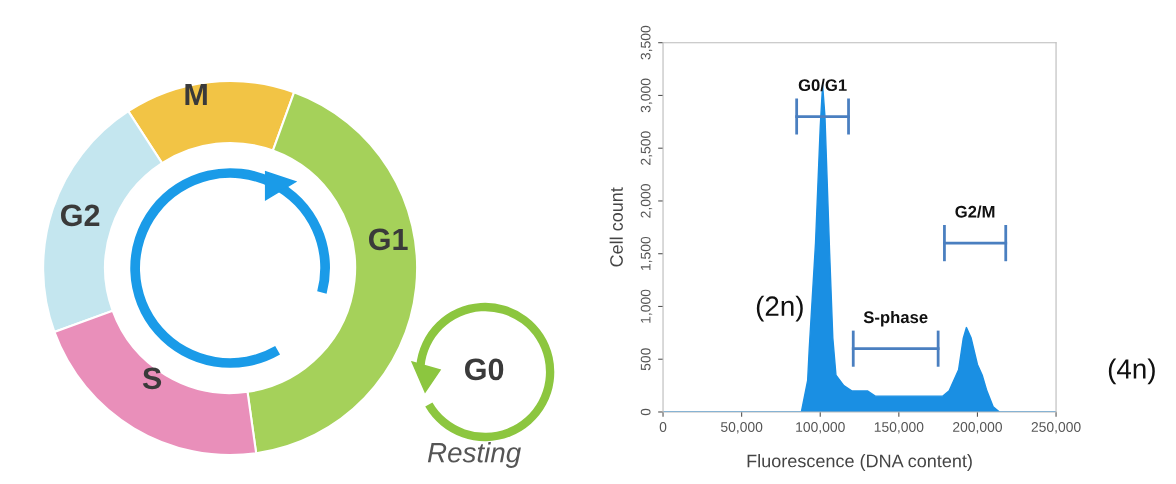 This screenshot has width=1176, height=484. Describe the element at coordinates (978, 428) in the screenshot. I see `x-tick-label: 200,000` at that location.